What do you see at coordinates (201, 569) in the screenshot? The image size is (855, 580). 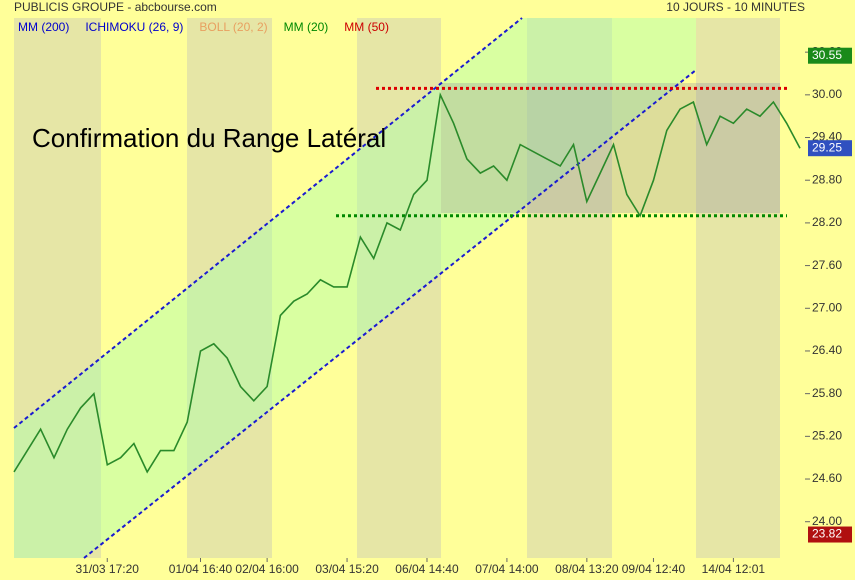 I see `x-tick-label: 01/04 16:40` at bounding box center [201, 569].